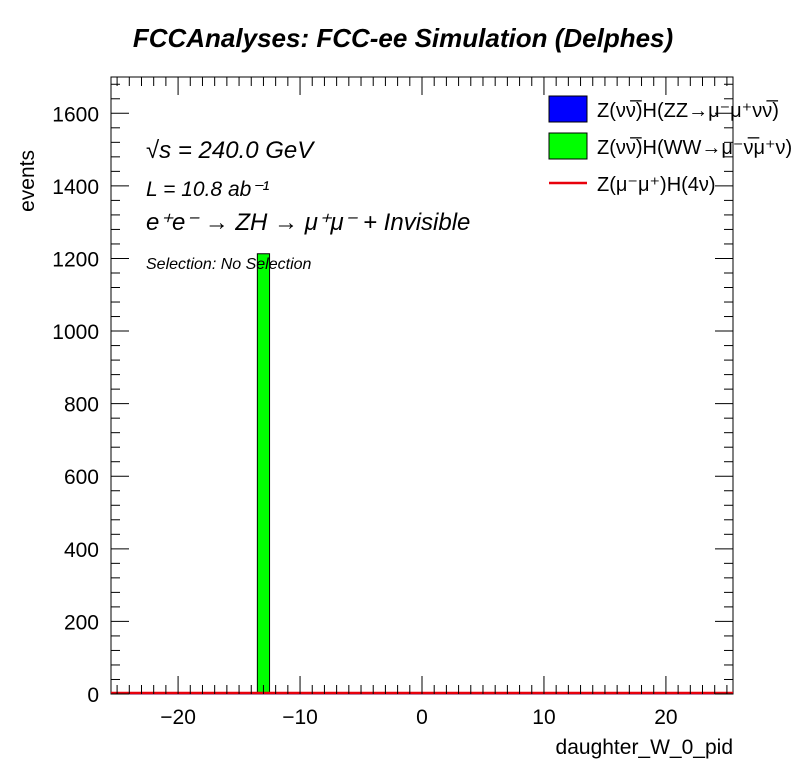  Describe the element at coordinates (694, 147) in the screenshot. I see `legend-entry: Z(νν̅)H(WW→μ⁻ν̅μ⁺ν)` at that location.